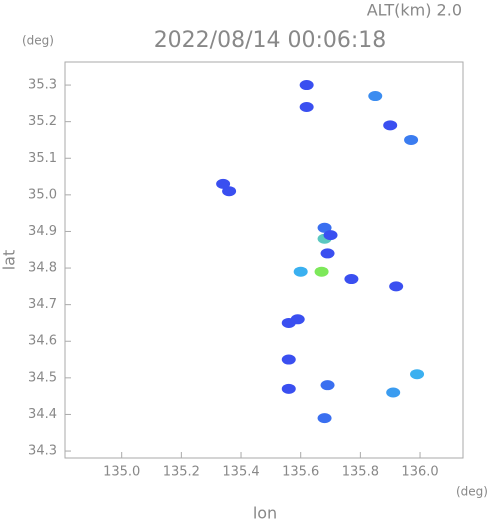 The height and width of the screenshot is (521, 491). I want to click on y-axis-label: lat, so click(9, 260).